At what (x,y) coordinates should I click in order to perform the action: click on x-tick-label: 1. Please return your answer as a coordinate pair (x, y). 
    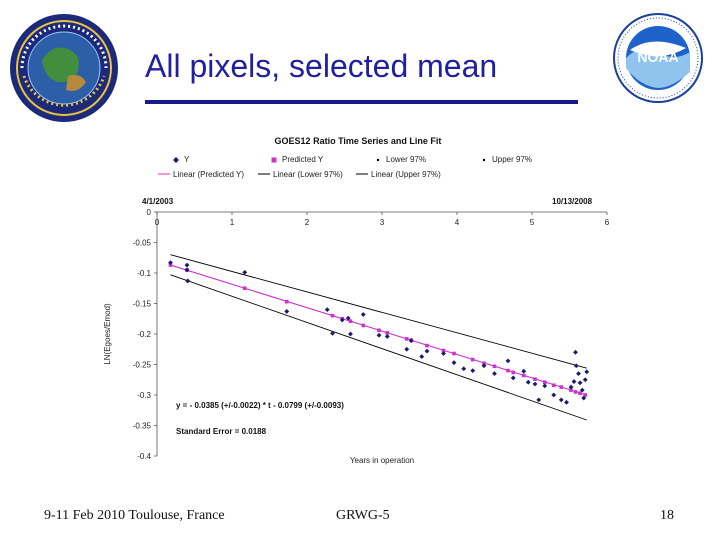
    Looking at the image, I should click on (232, 222).